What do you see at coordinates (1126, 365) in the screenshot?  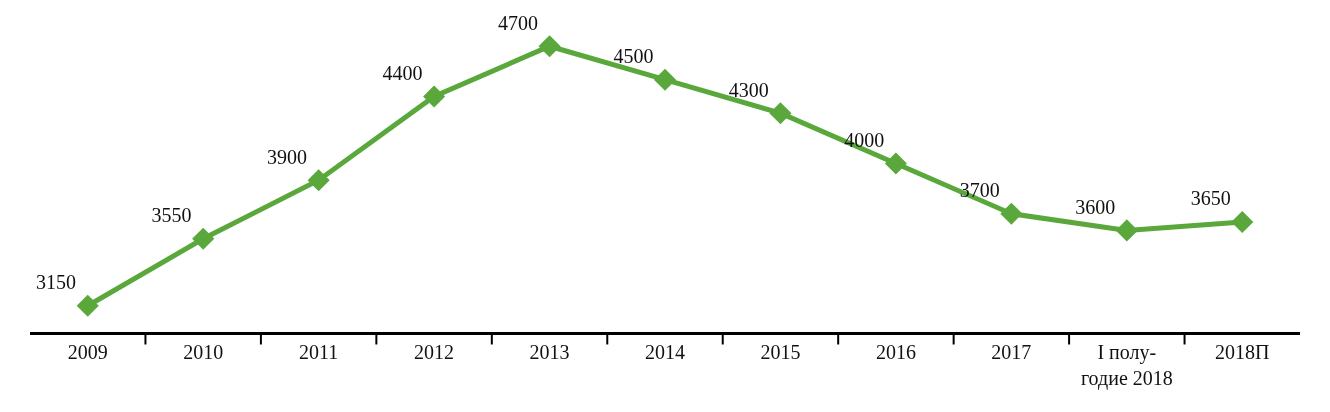 I see `x-tick-label: I полу- годие 2018` at bounding box center [1126, 365].